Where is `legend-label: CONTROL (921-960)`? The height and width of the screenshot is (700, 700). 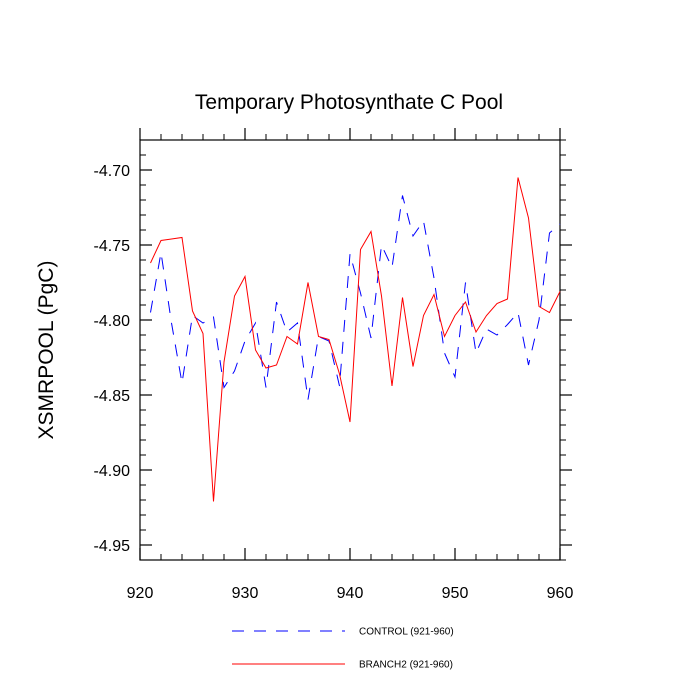 legend-label: CONTROL (921-960) is located at coordinates (406, 632).